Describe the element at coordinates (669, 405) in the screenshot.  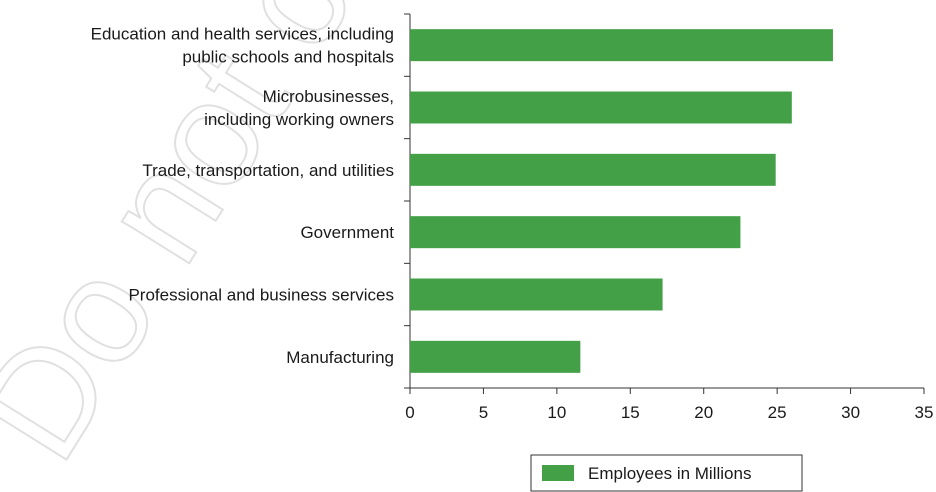
I see `x-tick-labels: 0 5 10 15 20 25 30 35` at that location.